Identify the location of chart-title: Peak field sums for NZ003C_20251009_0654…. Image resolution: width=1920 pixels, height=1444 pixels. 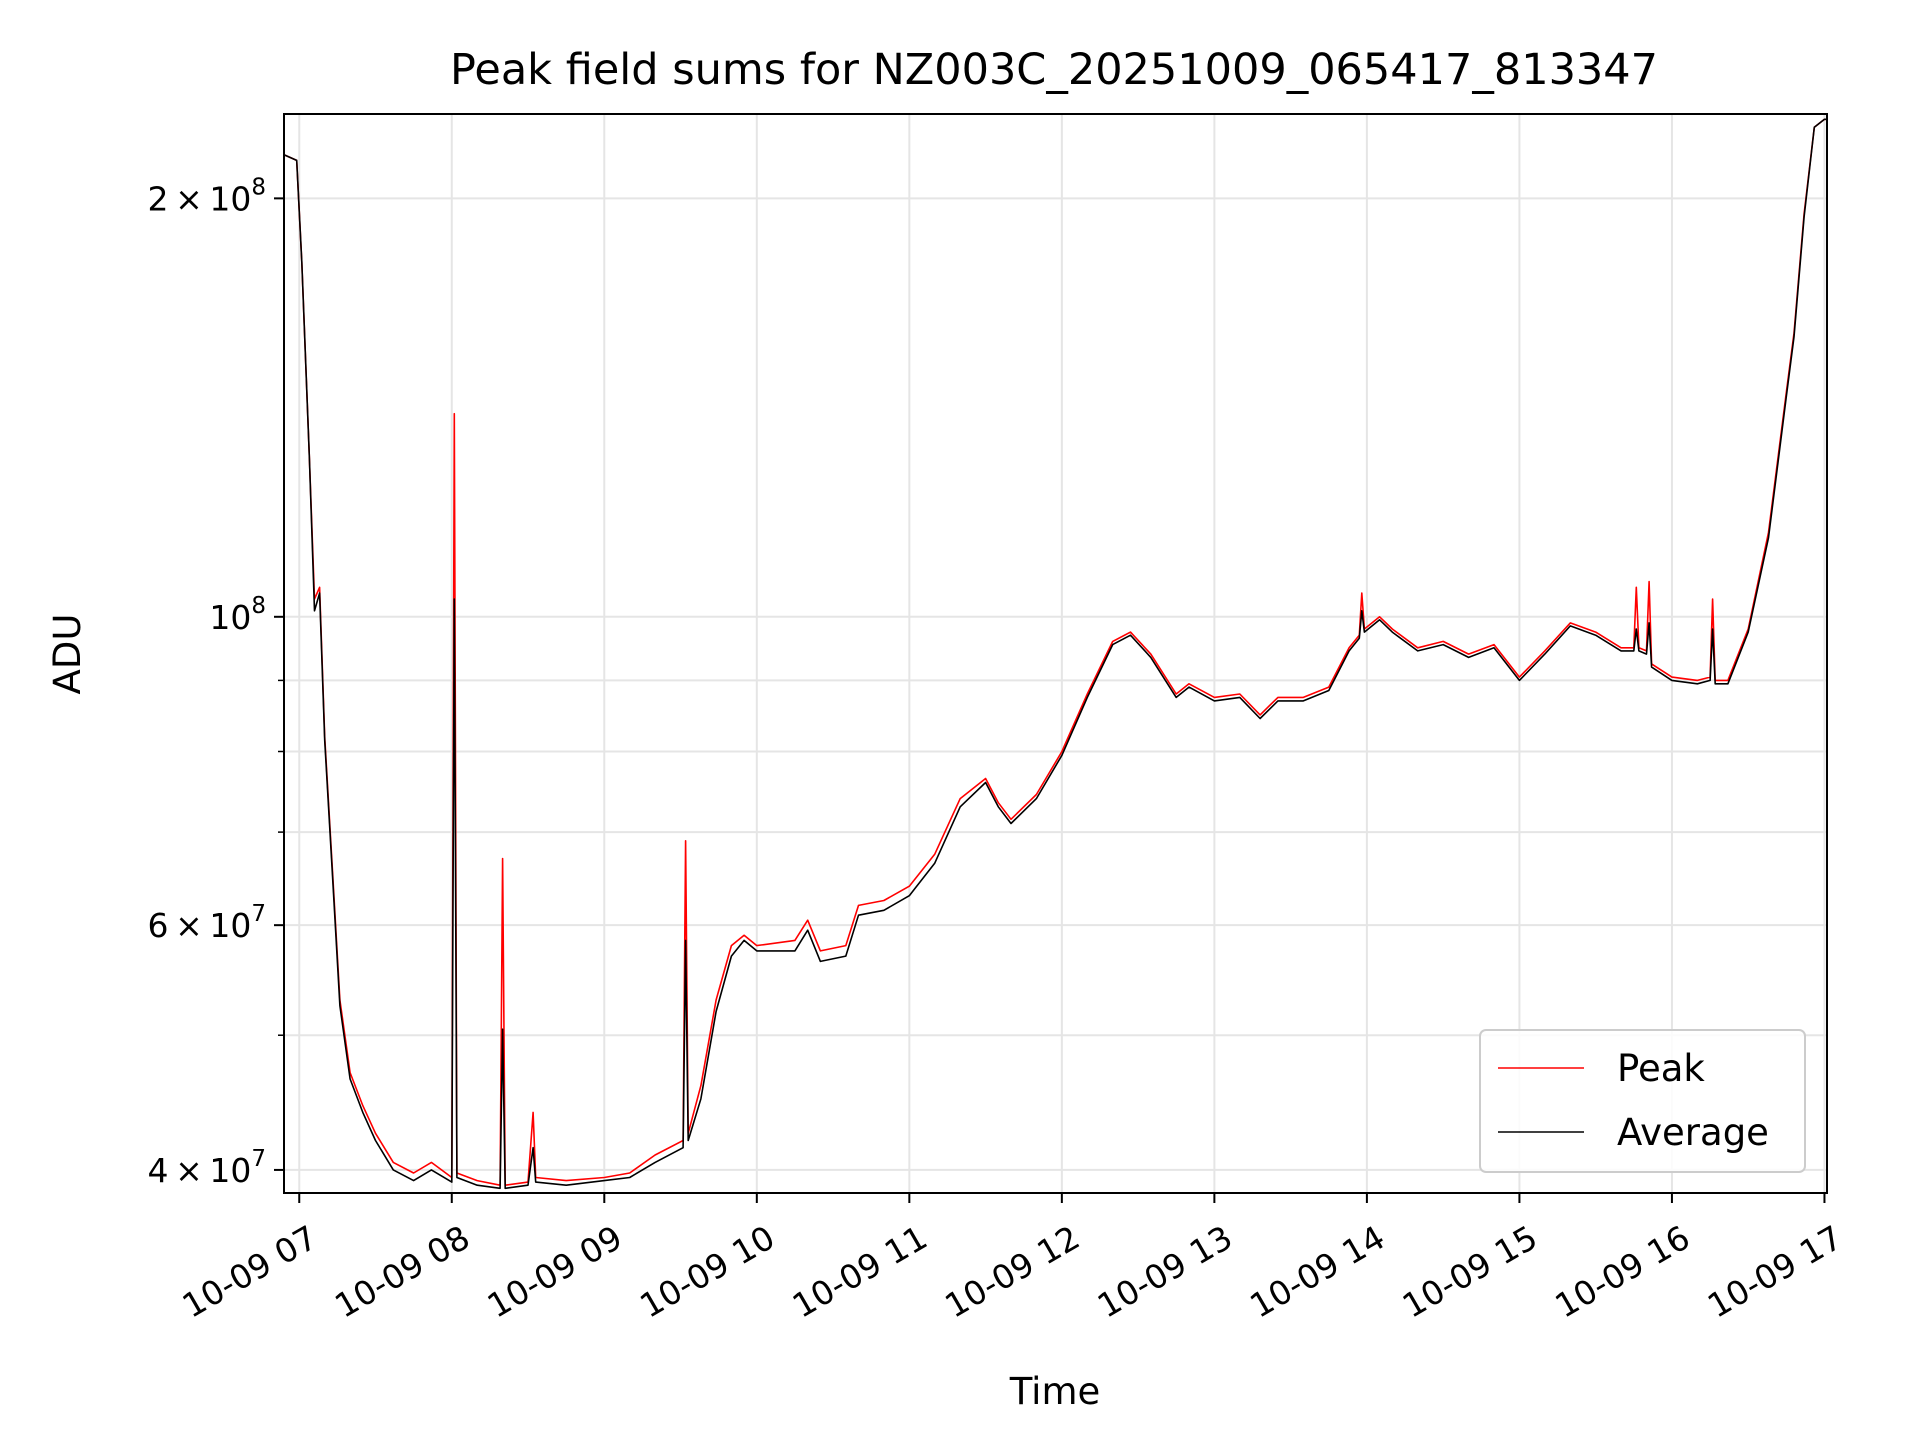
(1054, 70).